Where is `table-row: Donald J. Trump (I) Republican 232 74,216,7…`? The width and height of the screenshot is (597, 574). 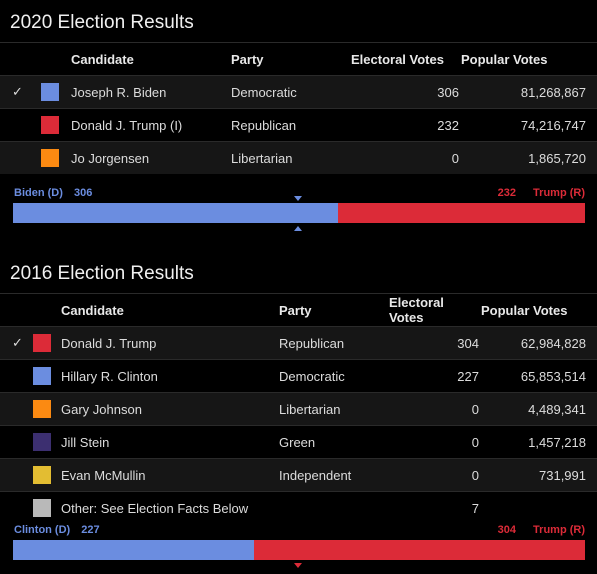
table-row: Donald J. Trump (I) Republican 232 74,216,7… is located at coordinates (298, 125).